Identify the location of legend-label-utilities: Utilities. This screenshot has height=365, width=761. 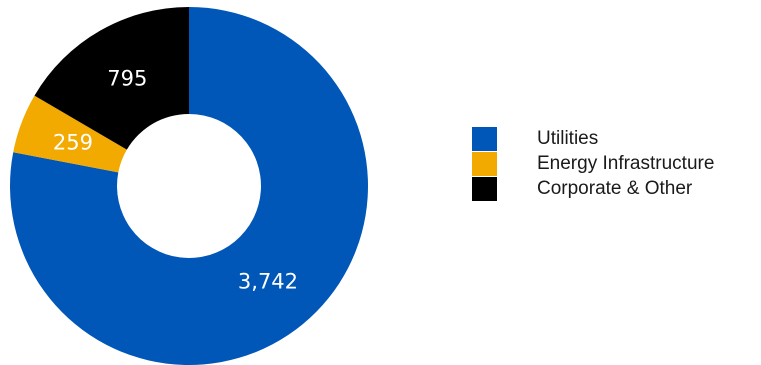
(567, 139).